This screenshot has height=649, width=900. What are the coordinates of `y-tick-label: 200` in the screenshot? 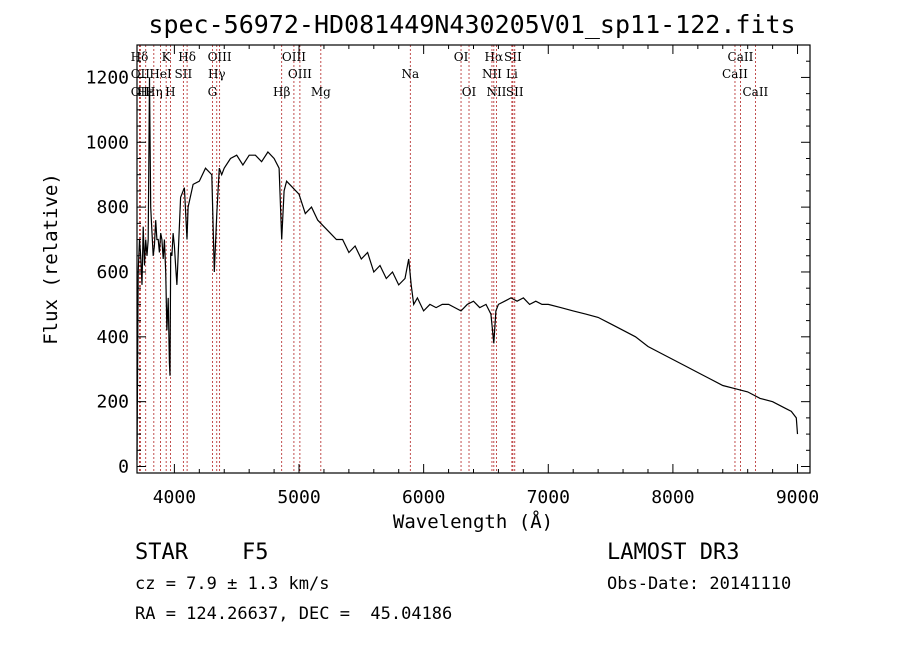 It's located at (112, 402).